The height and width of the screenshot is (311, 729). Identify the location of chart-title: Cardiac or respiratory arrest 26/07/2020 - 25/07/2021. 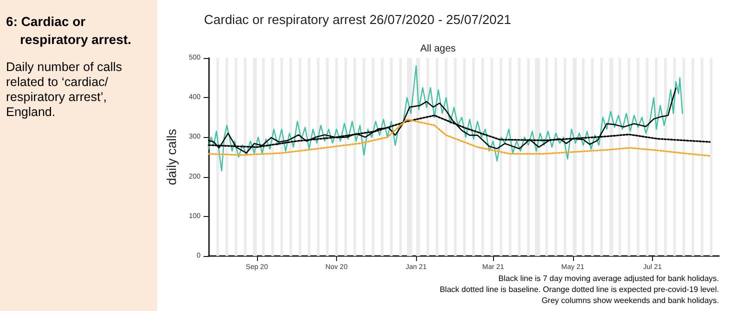
(358, 19).